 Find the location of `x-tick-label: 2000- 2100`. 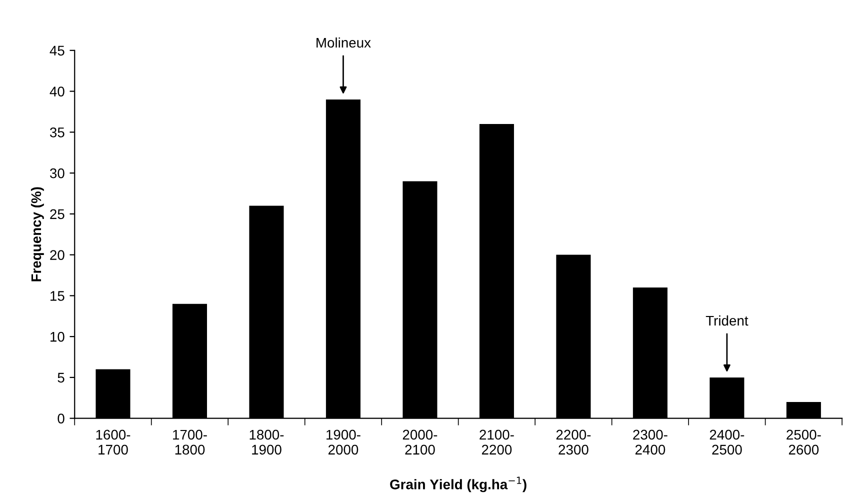

x-tick-label: 2000- 2100 is located at coordinates (420, 442).